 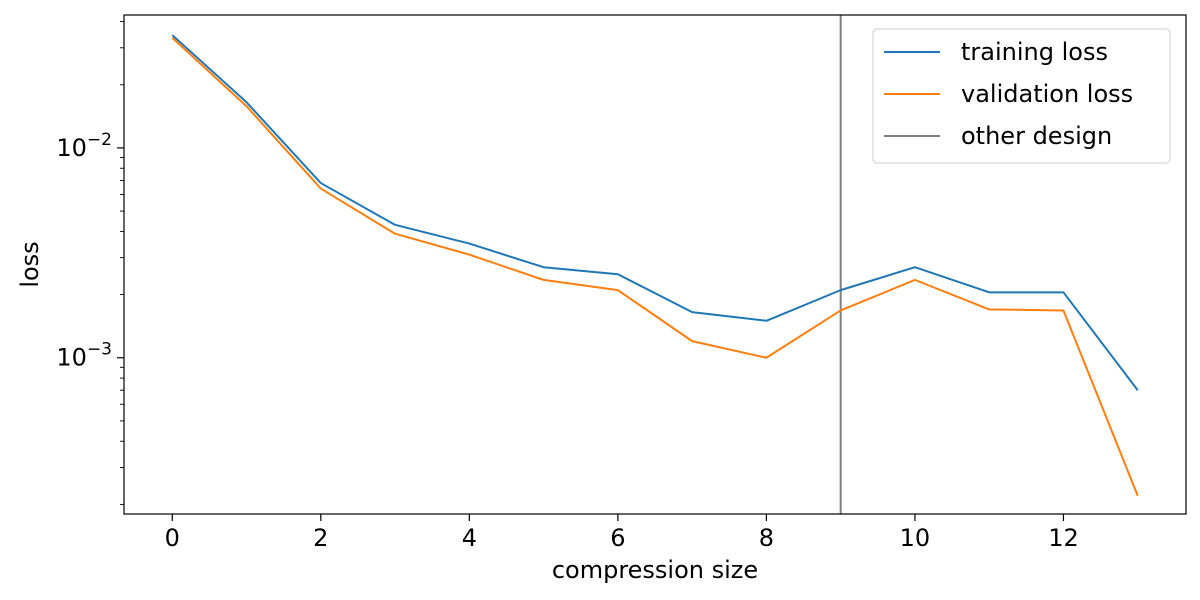 I want to click on x-tick-label: 2, so click(x=320, y=538).